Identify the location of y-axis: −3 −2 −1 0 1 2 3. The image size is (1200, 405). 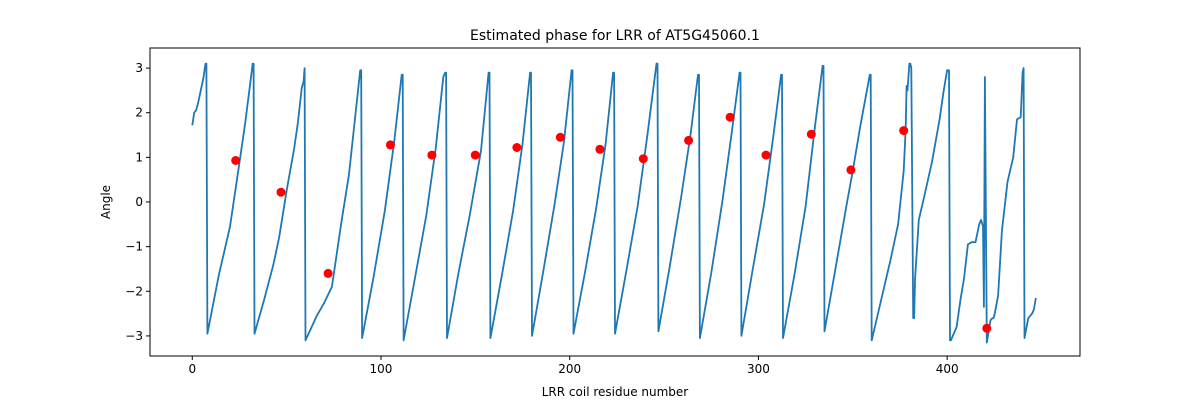
(137, 202).